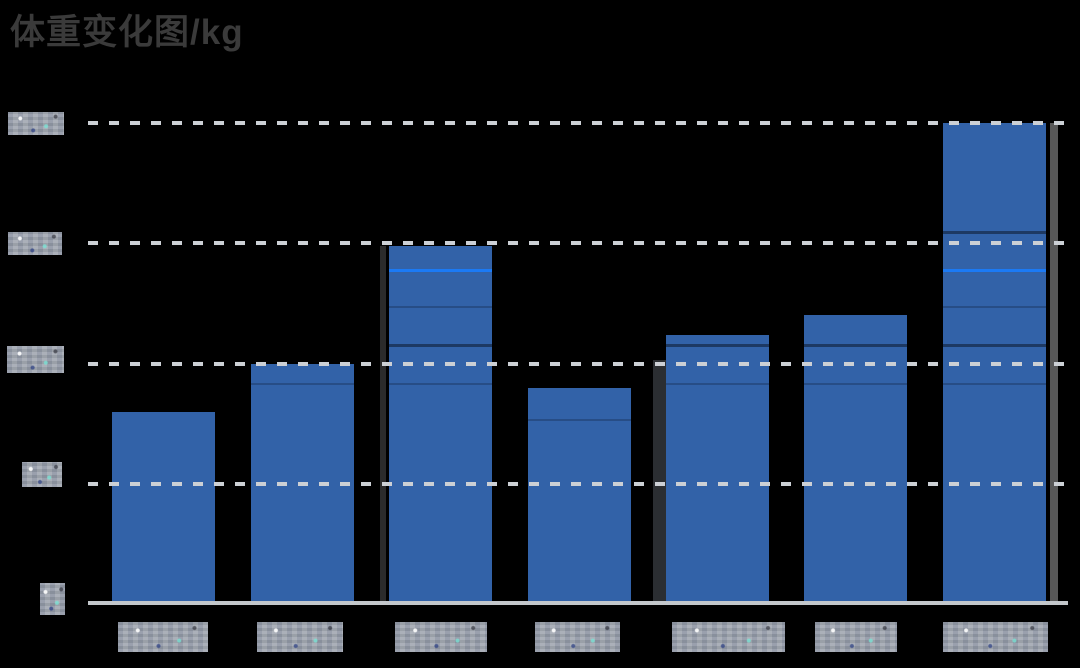 The width and height of the screenshot is (1080, 668). What do you see at coordinates (578, 603) in the screenshot?
I see `x-axis-line` at bounding box center [578, 603].